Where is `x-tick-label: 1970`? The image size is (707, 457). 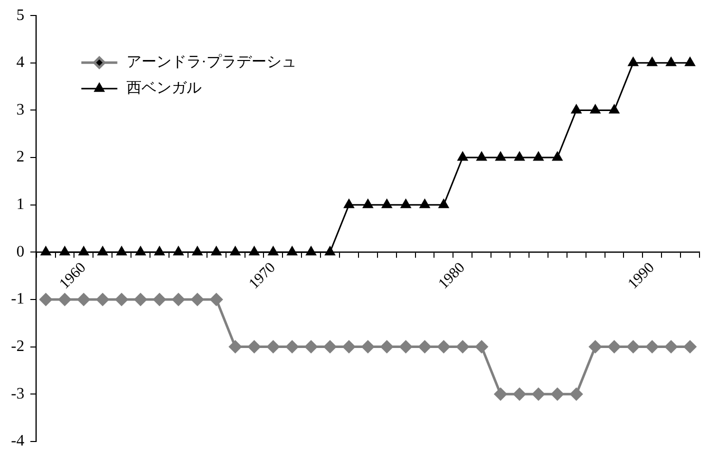
x-tick-label: 1970 is located at coordinates (262, 276).